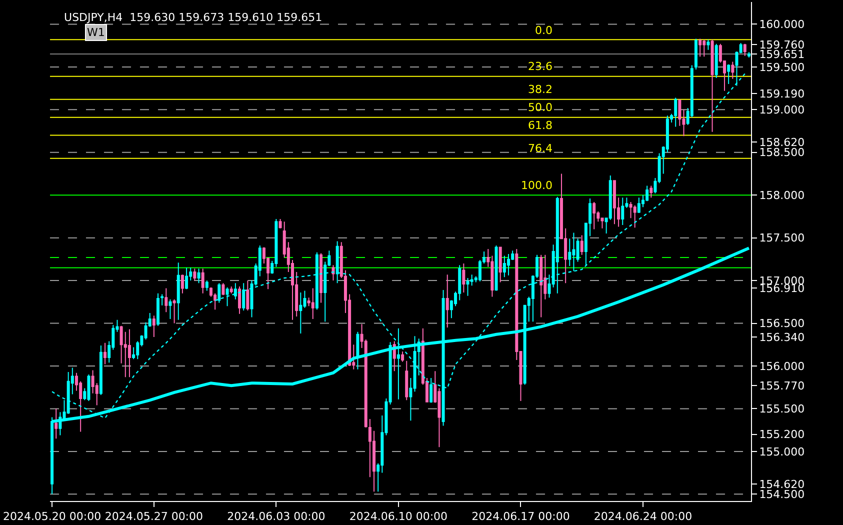  I want to click on text: USDJPY,H4 159.630 159.673 159.610 159.651, so click(193, 17).